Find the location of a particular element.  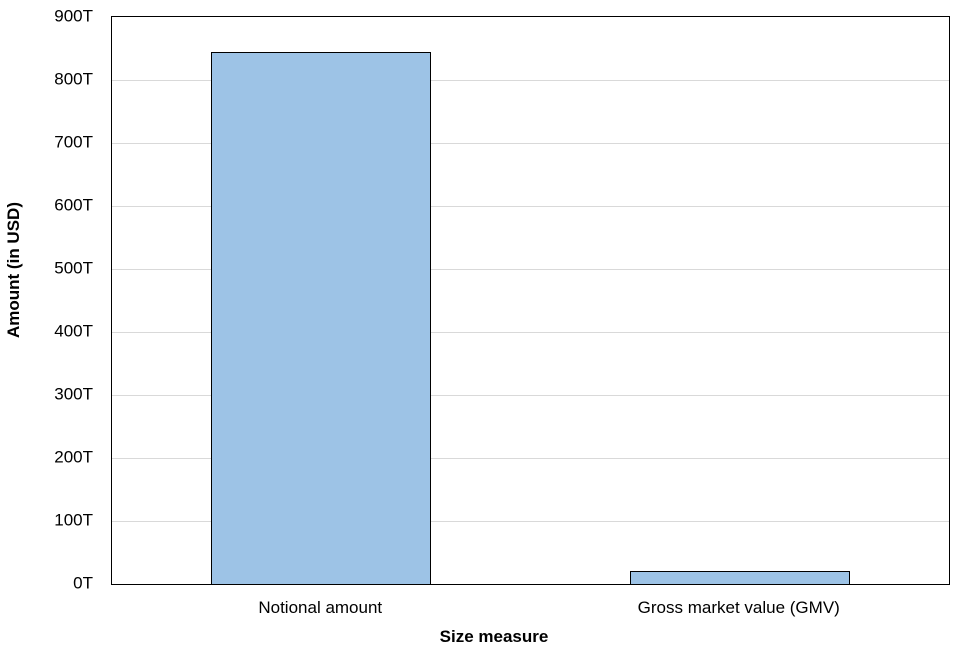

y-tick-label: 200T is located at coordinates (73, 457).